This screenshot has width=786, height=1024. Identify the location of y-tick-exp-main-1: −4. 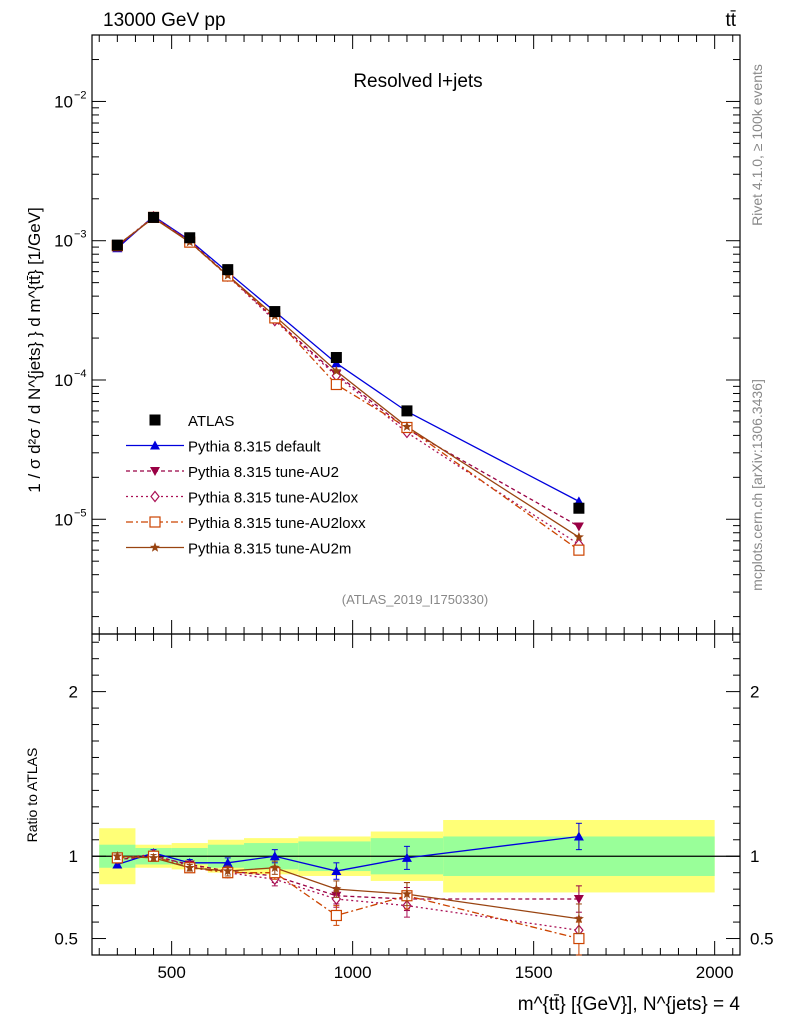
(80, 374).